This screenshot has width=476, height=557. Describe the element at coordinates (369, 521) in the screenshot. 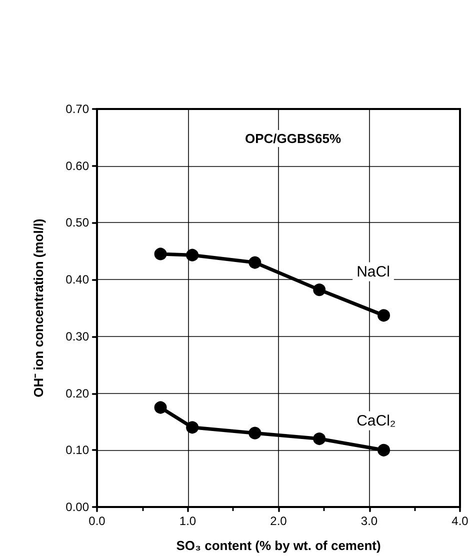

I see `x-tick-label: 3.0` at that location.